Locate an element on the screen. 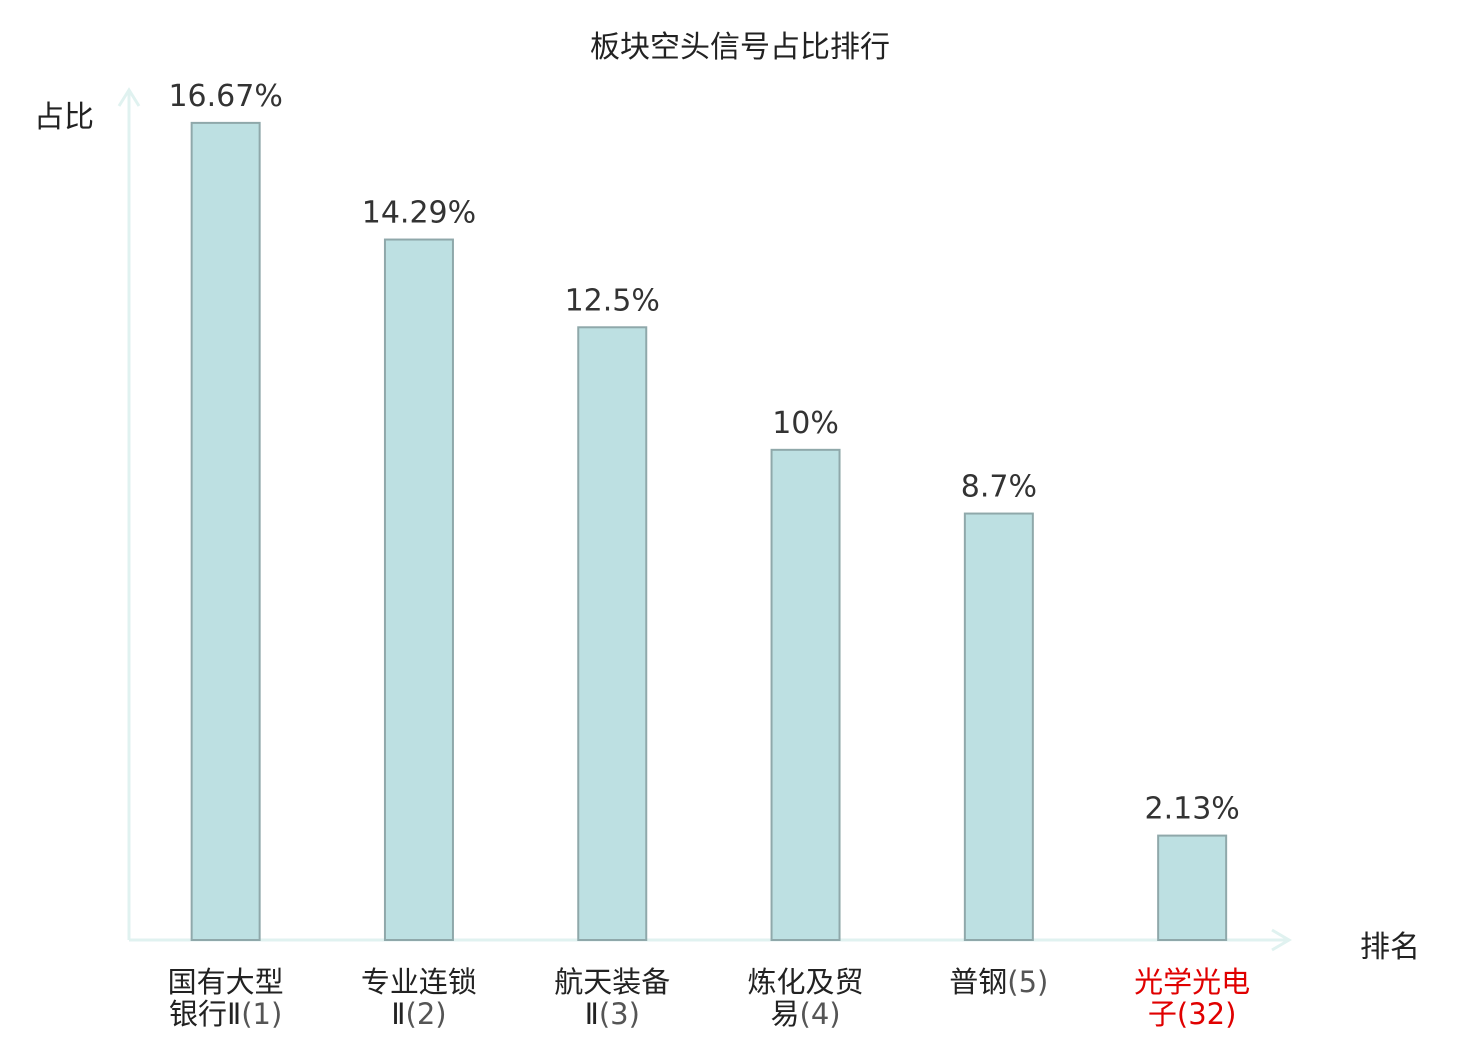 The image size is (1480, 1040). category-name-line: 专业连锁 is located at coordinates (419, 982).